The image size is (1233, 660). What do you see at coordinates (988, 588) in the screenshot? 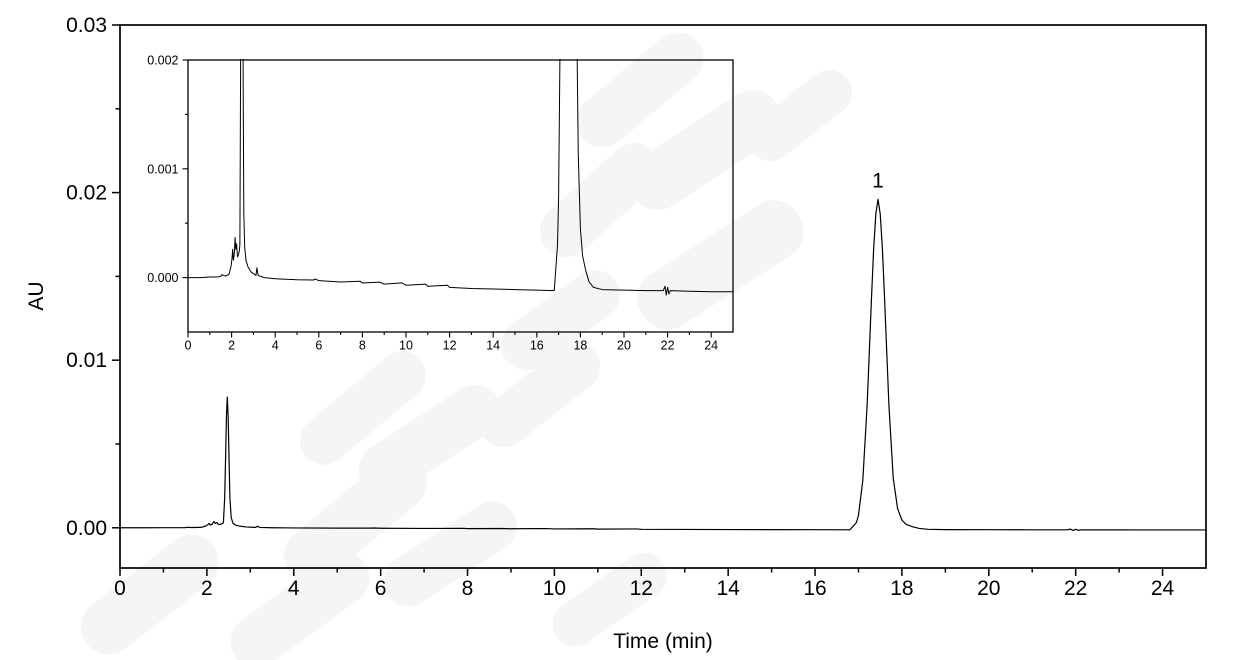
I see `main-x-tick-label: 20` at bounding box center [988, 588].